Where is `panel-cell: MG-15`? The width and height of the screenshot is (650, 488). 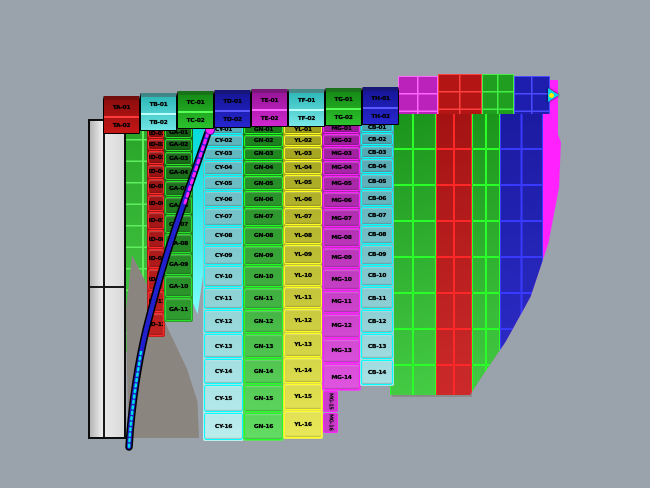
panel-cell: MG-15 is located at coordinates (330, 401).